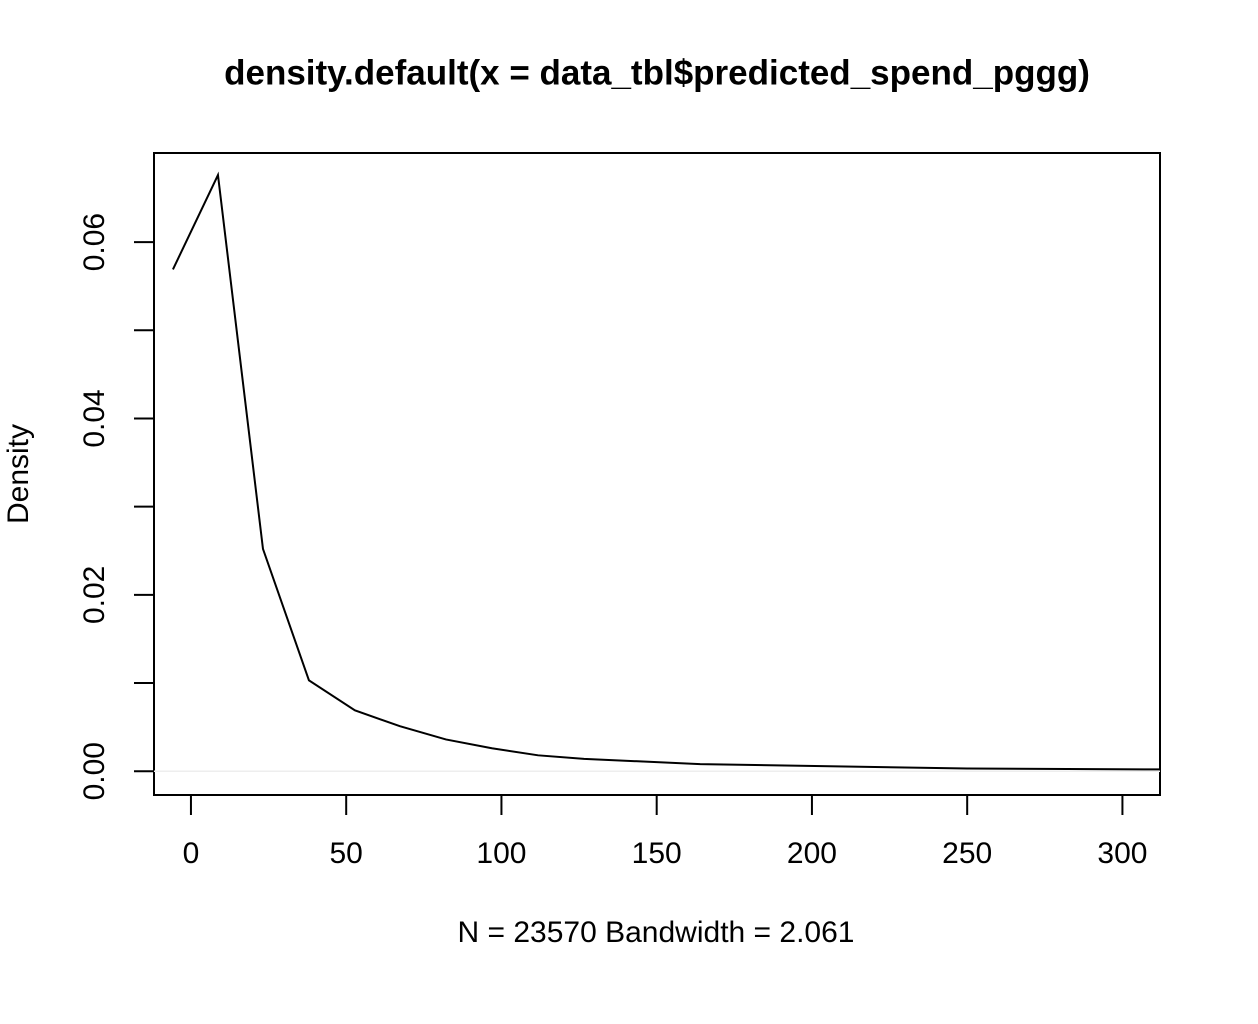  Describe the element at coordinates (657, 853) in the screenshot. I see `x-tick-label: 150` at that location.